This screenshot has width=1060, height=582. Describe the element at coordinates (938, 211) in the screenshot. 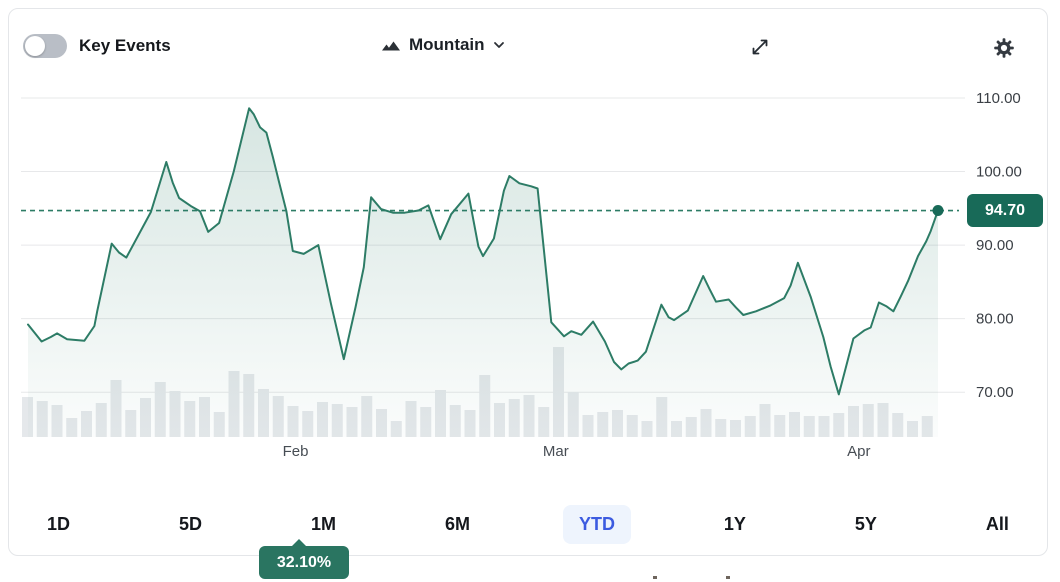

I see `last-price-dot` at that location.